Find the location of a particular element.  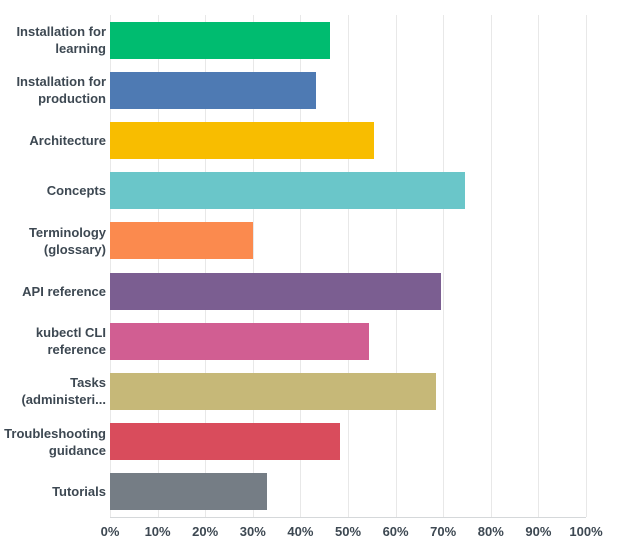

category-label: Architecture is located at coordinates (53, 140).